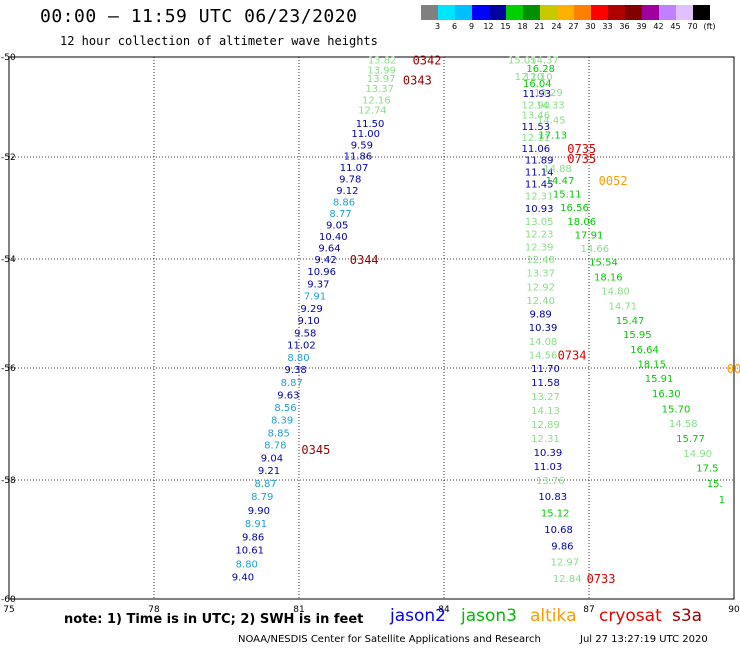 The width and height of the screenshot is (740, 650). What do you see at coordinates (540, 260) in the screenshot?
I see `swh-value: 12.48` at bounding box center [540, 260].